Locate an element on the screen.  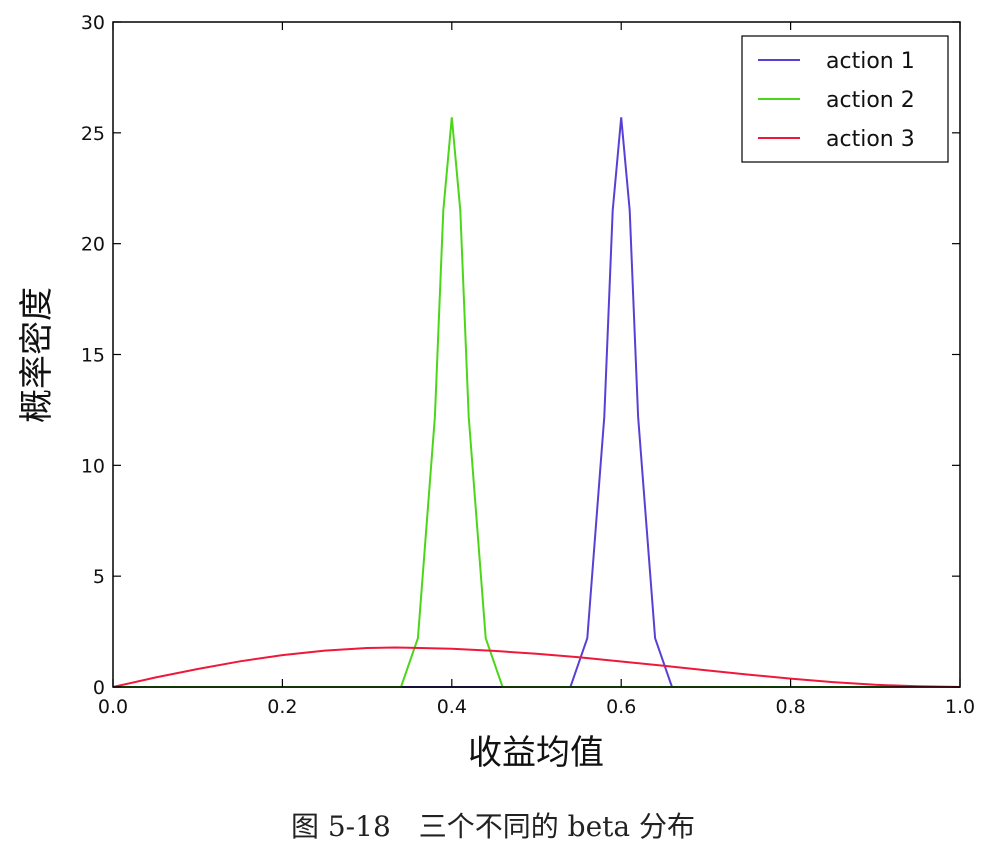
y-tick-label: 20 is located at coordinates (93, 245).